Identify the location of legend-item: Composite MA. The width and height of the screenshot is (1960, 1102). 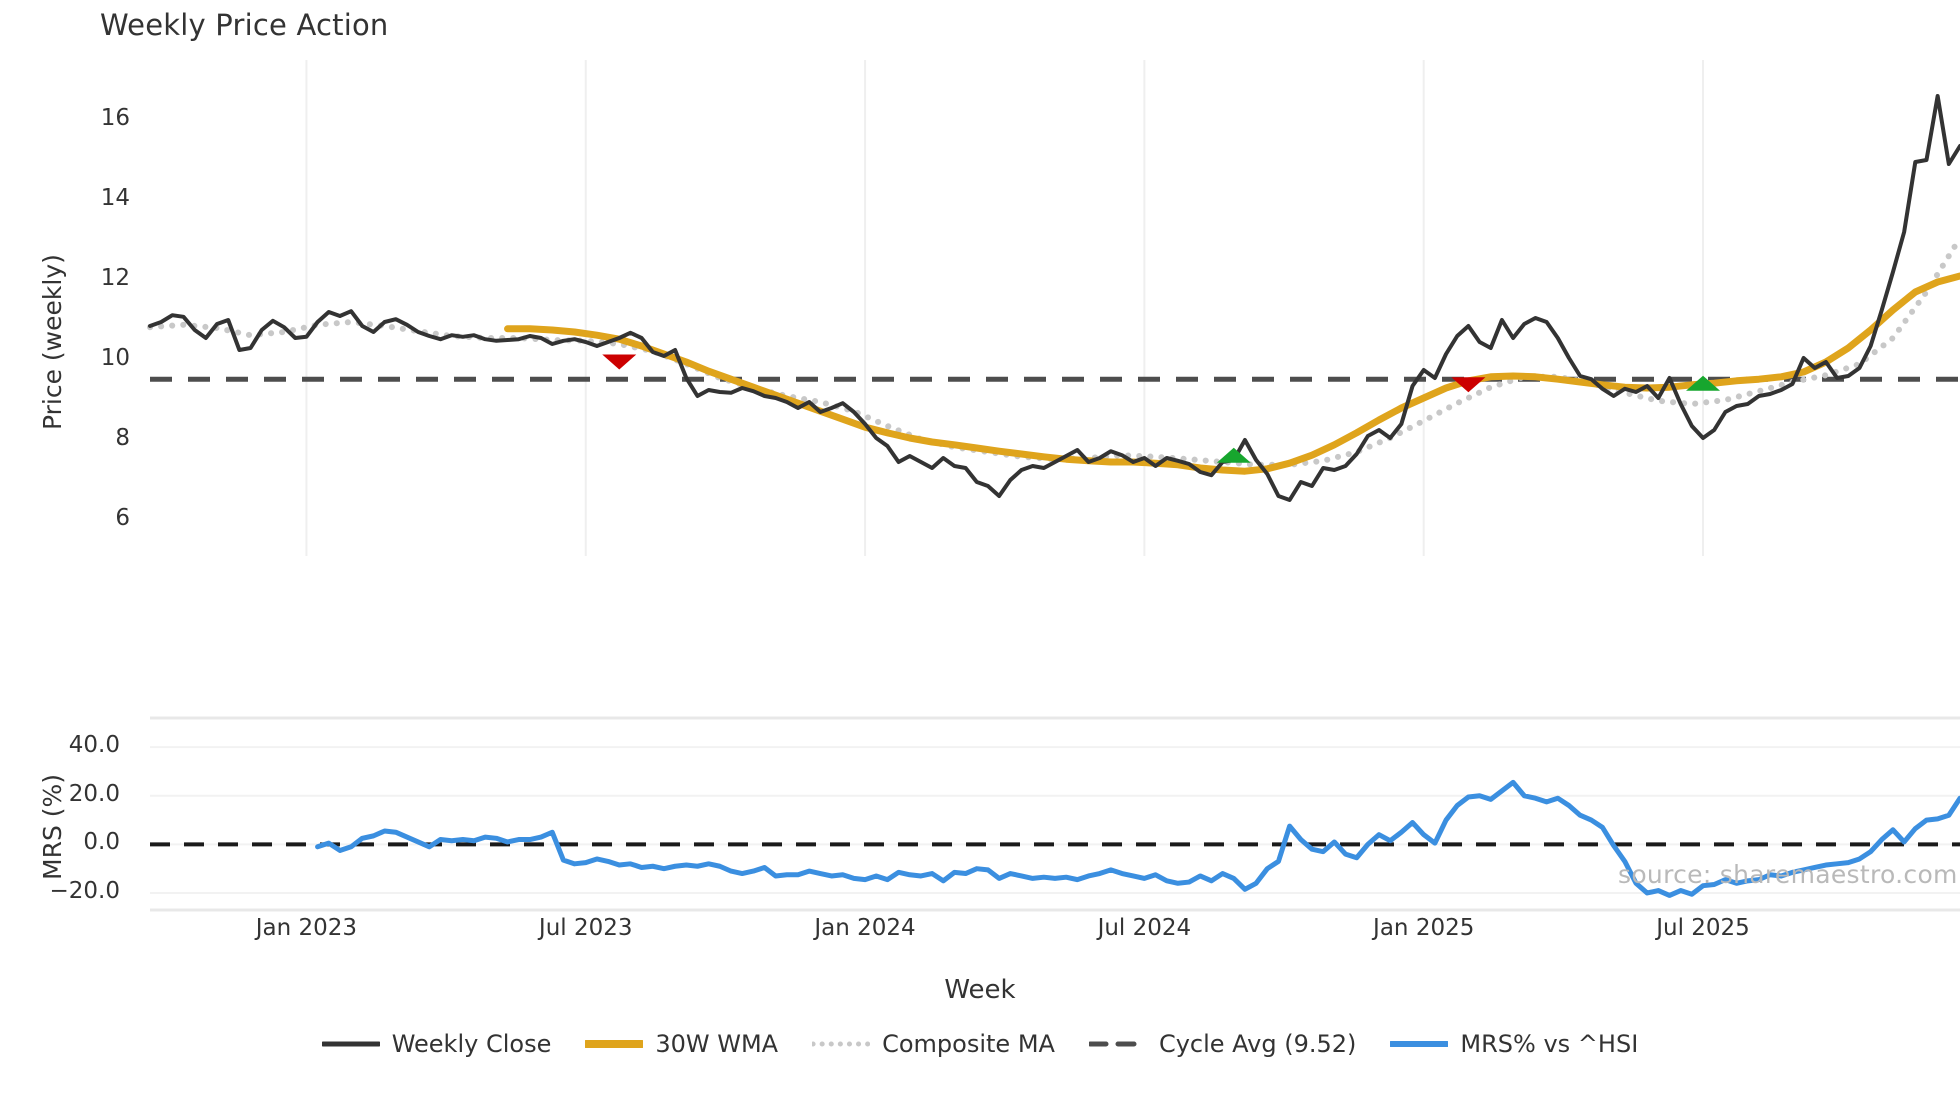
(933, 1044).